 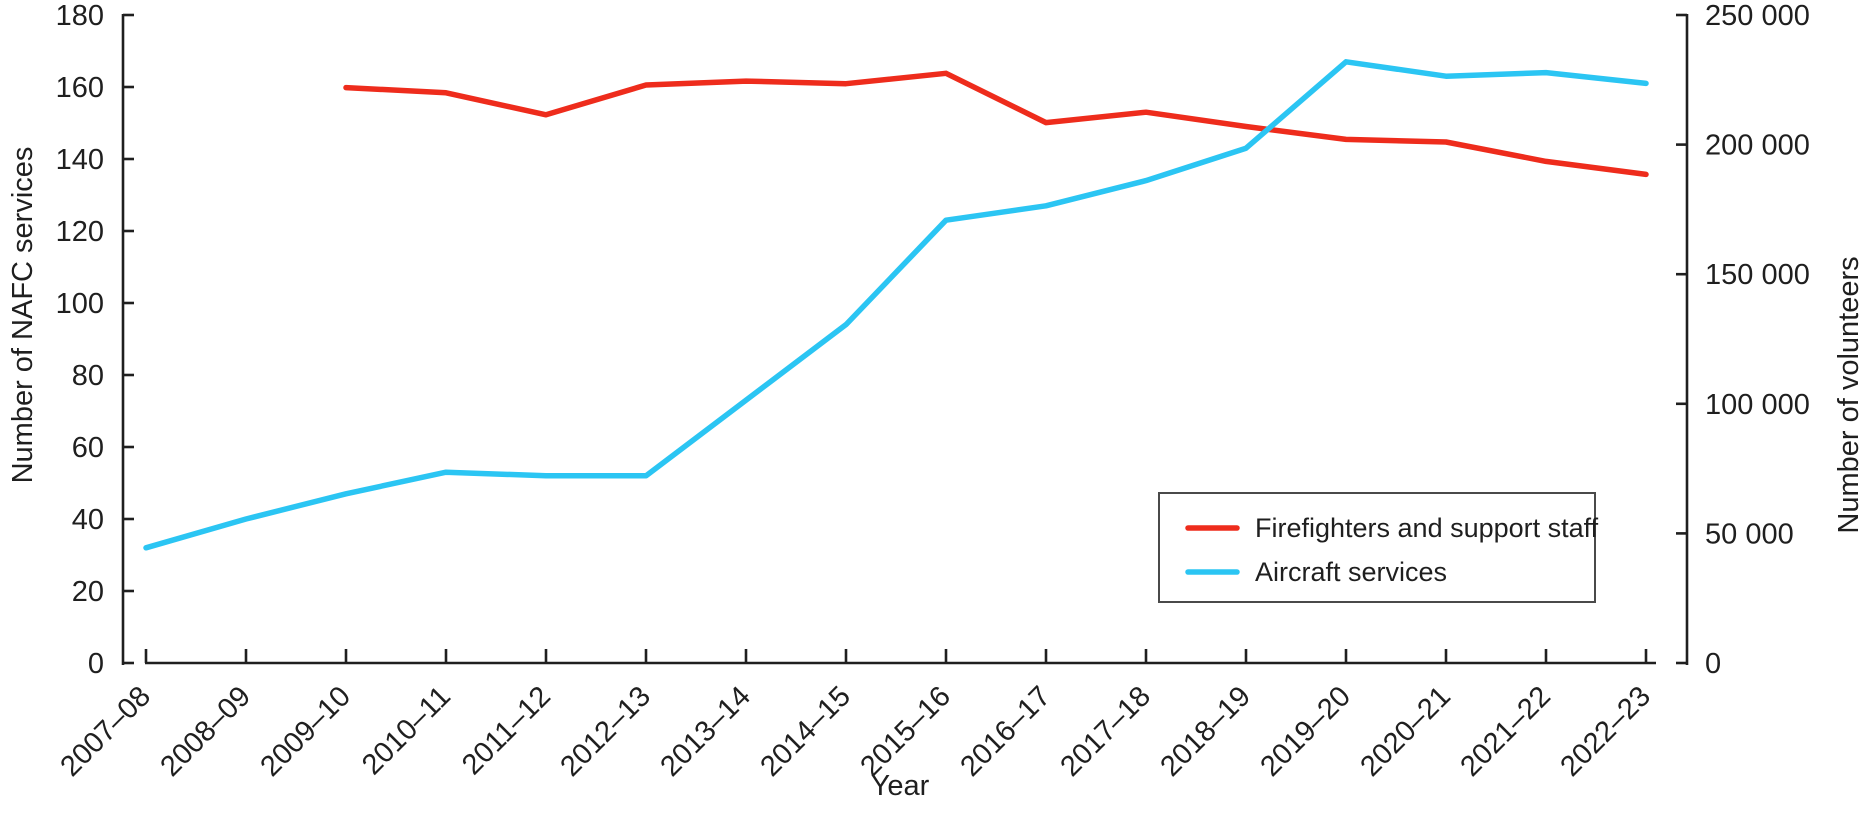 I want to click on x-axis-tick-label: 2008–09, so click(x=205, y=731).